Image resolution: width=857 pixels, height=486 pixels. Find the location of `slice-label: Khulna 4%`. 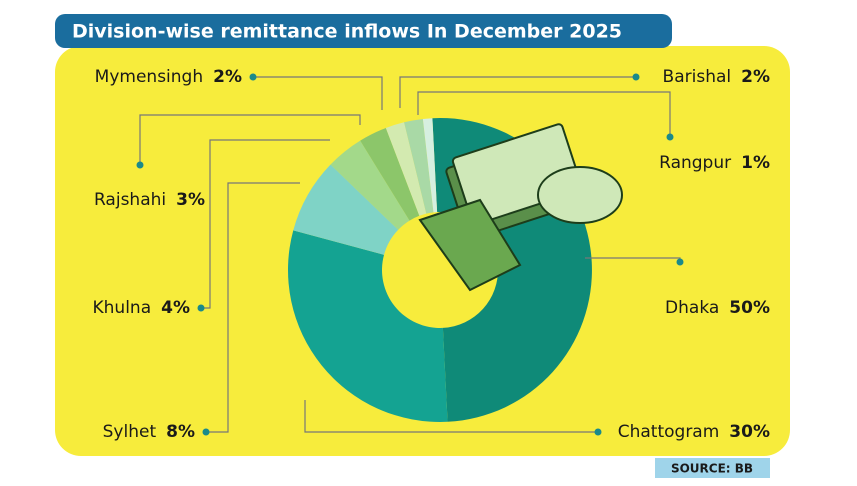

slice-label: Khulna 4% is located at coordinates (142, 308).